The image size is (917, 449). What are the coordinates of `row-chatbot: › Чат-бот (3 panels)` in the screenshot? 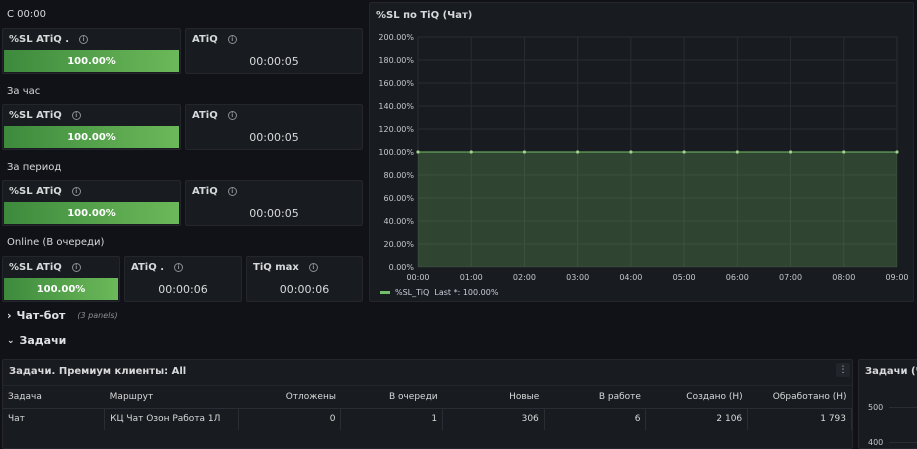 It's located at (62, 315).